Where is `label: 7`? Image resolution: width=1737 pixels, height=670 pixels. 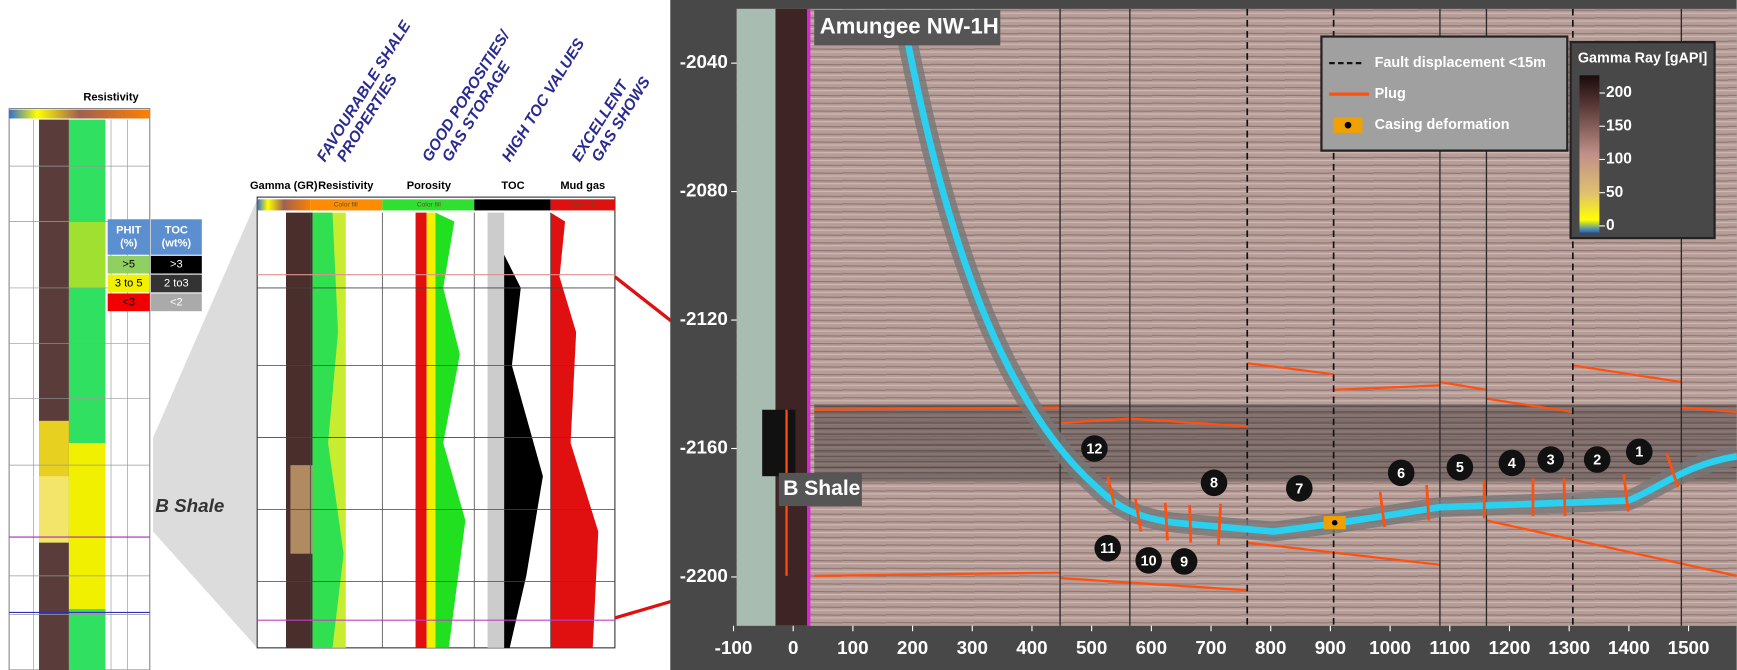 label: 7 is located at coordinates (1299, 489).